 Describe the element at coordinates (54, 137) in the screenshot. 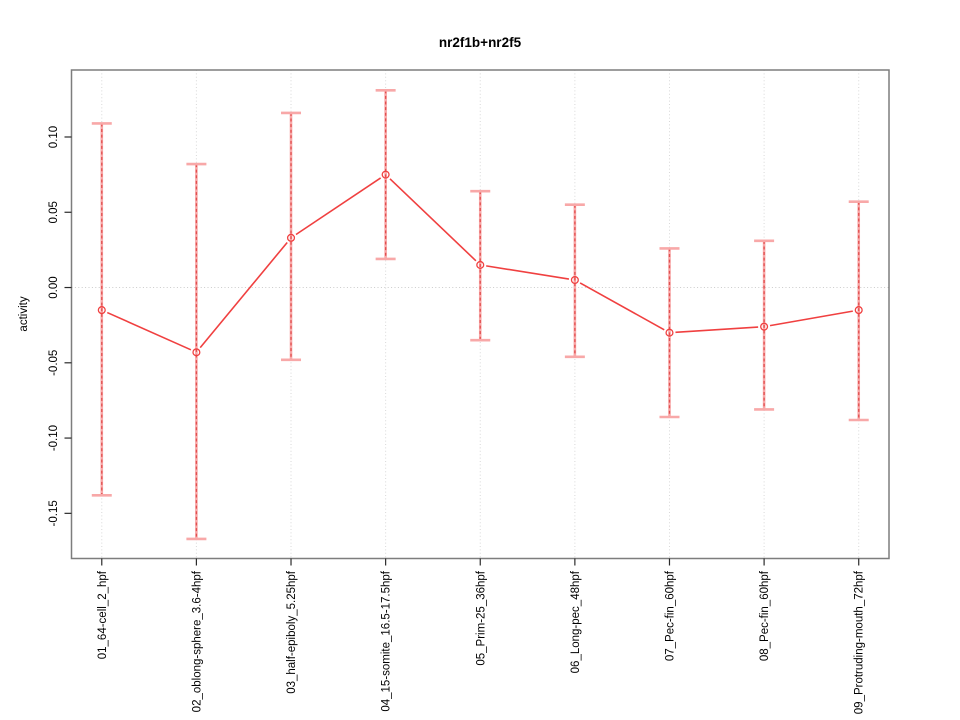

I see `y-tick-label: 0.10` at that location.